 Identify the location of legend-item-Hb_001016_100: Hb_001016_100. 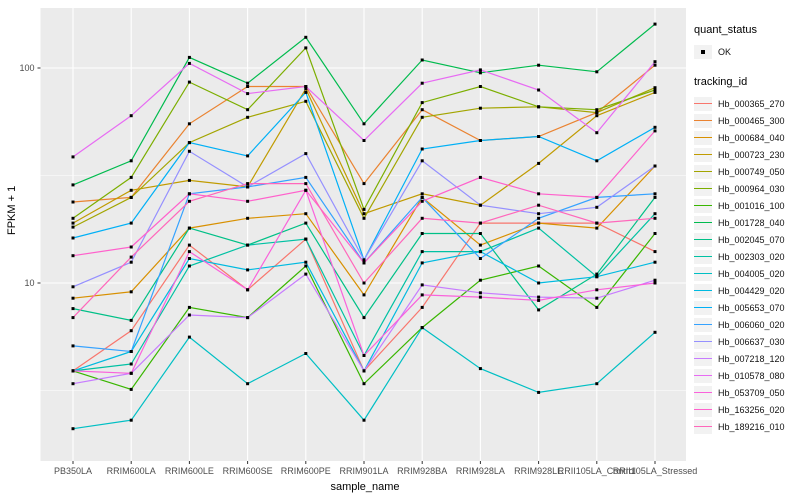
(747, 205).